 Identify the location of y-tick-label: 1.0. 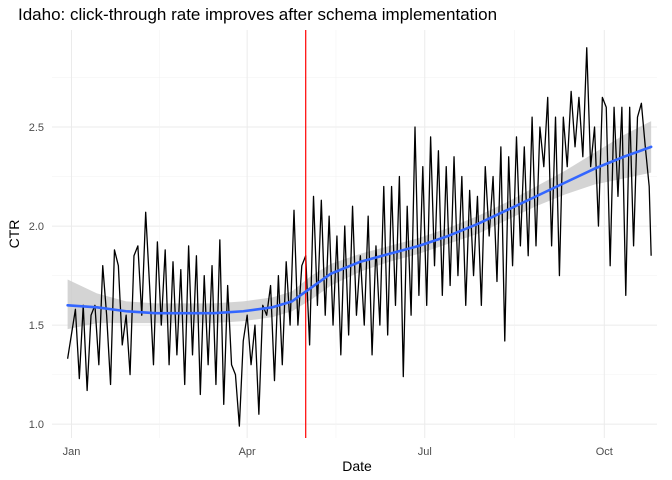
(36, 425).